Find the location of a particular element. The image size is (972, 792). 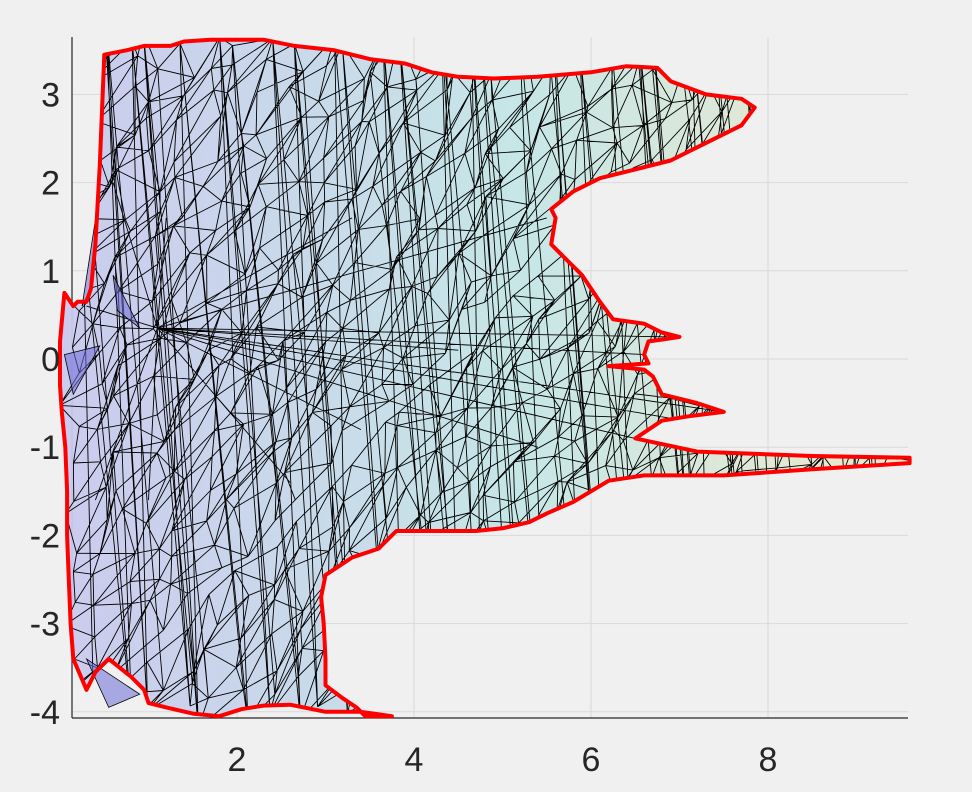

y-tick-label: -2 is located at coordinates (45, 536).